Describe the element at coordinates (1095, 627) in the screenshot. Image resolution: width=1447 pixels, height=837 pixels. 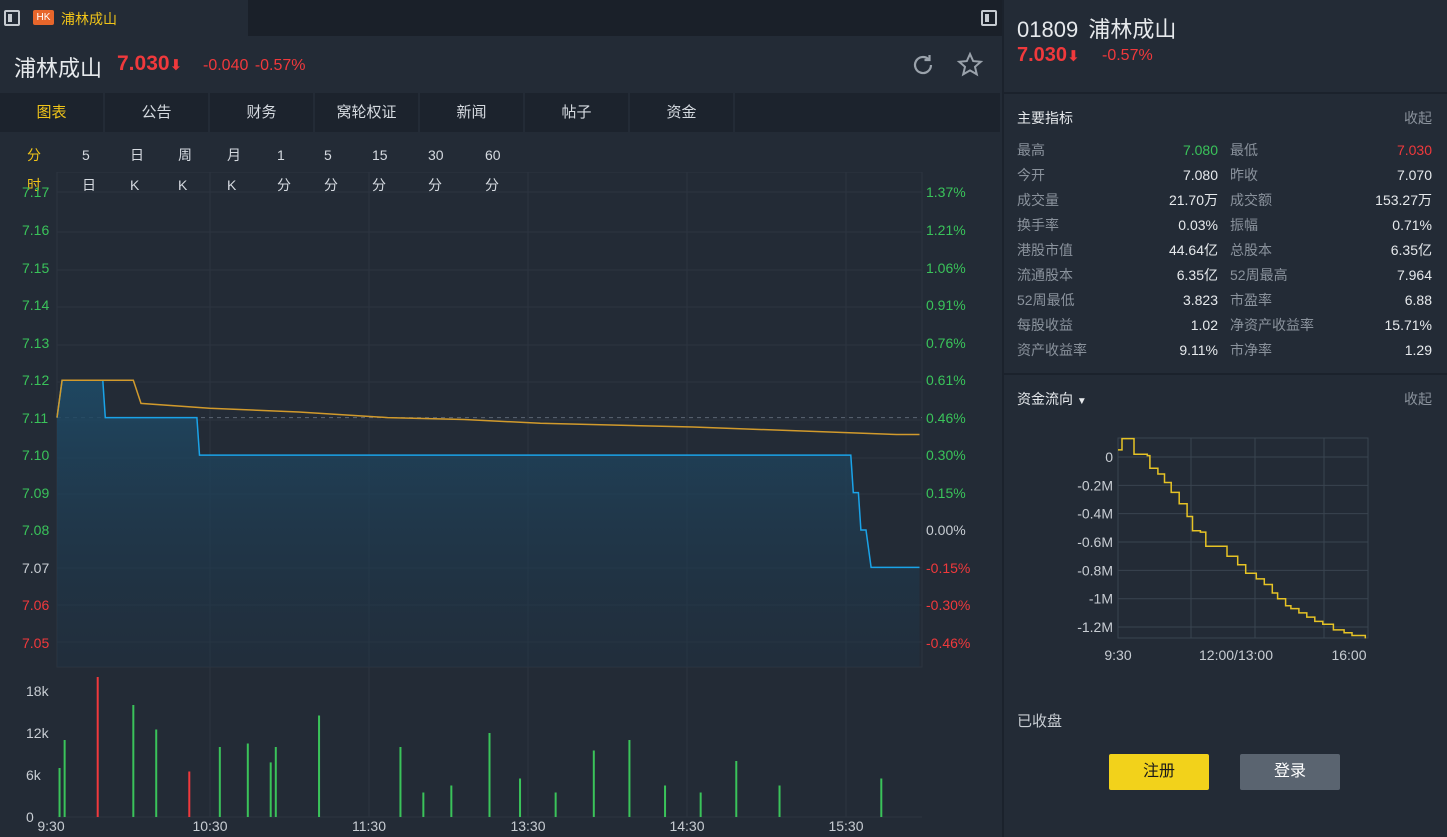
I see `flow-y-label: -1.2M` at that location.